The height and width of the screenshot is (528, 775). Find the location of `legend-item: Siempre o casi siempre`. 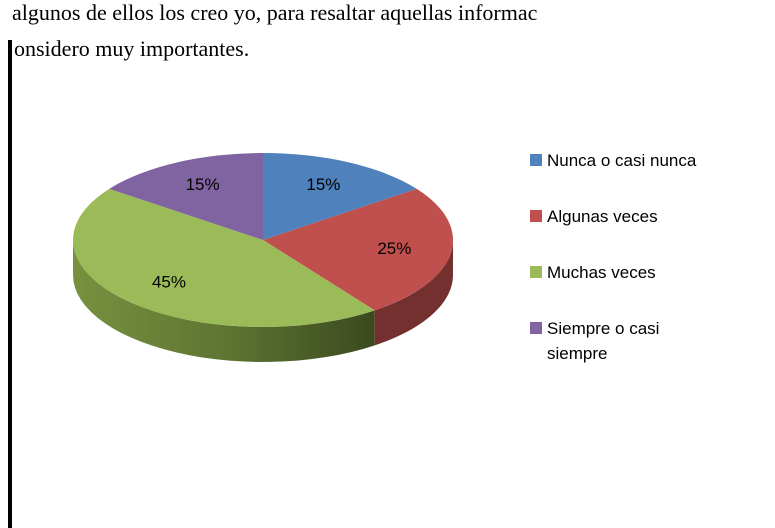

legend-item: Siempre o casi siempre is located at coordinates (615, 341).